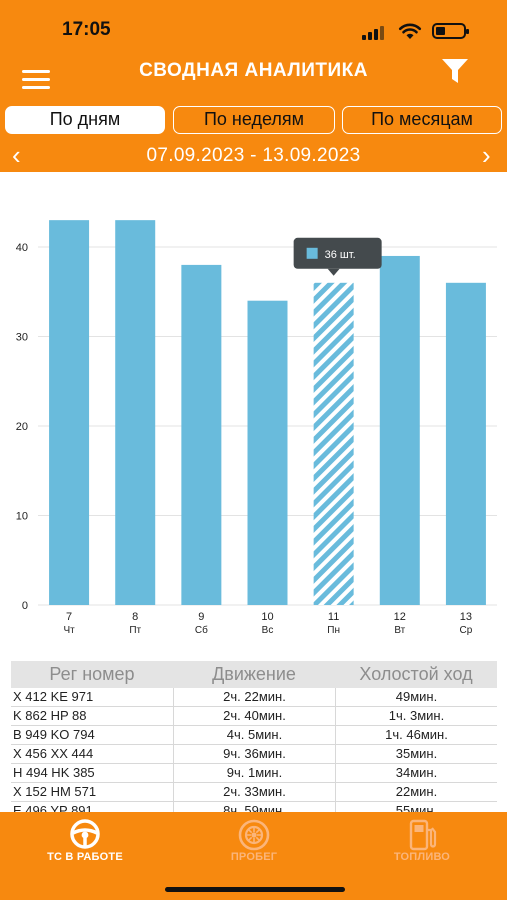 The width and height of the screenshot is (507, 900). Describe the element at coordinates (333, 630) in the screenshot. I see `x-tick-weekday-label: Пн` at that location.